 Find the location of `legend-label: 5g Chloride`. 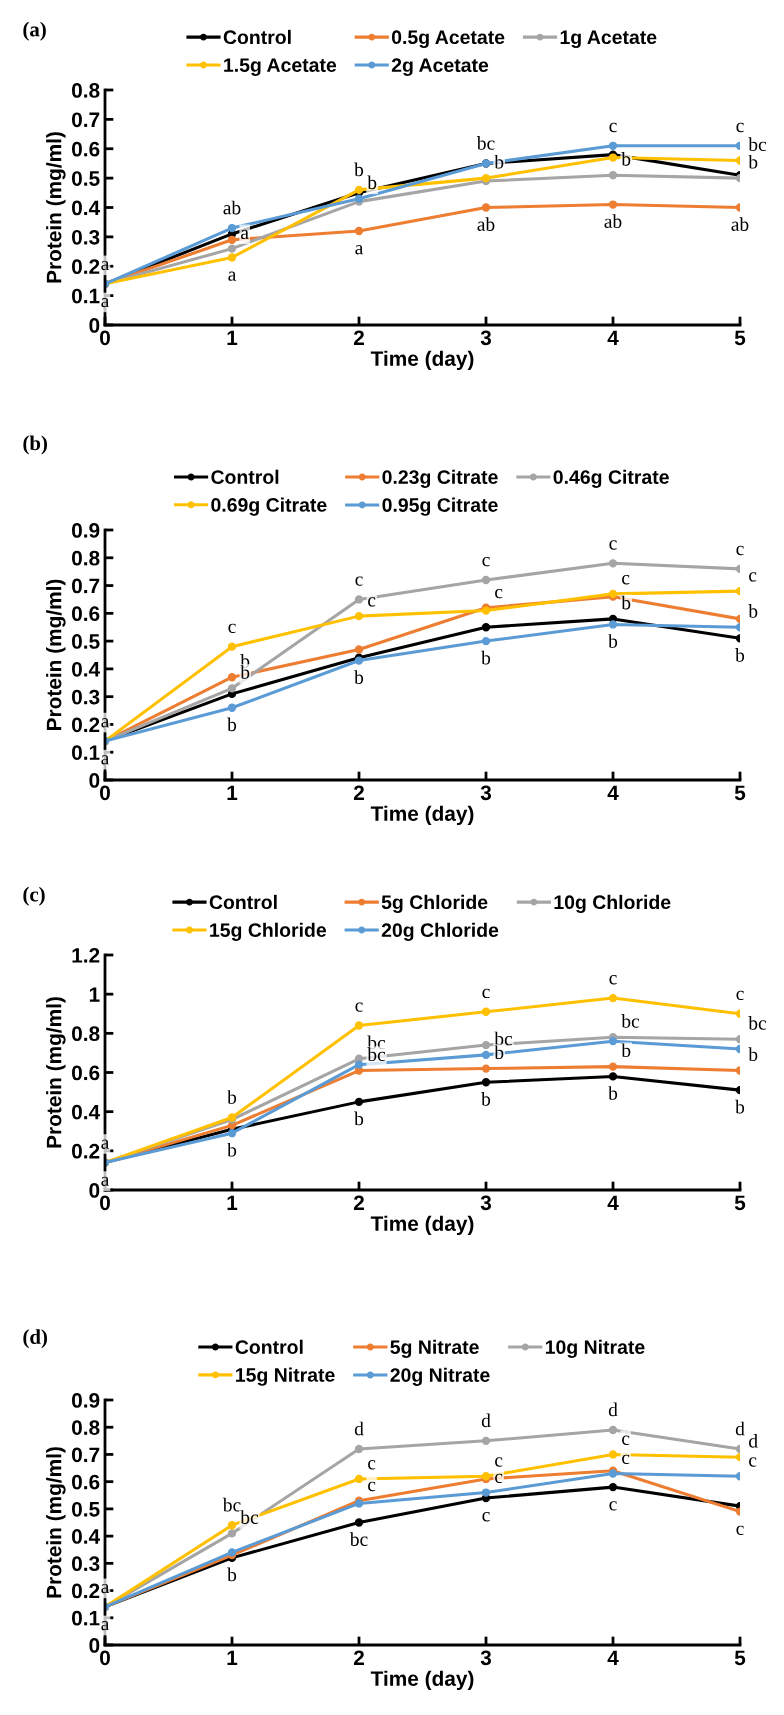

legend-label: 5g Chloride is located at coordinates (434, 904).